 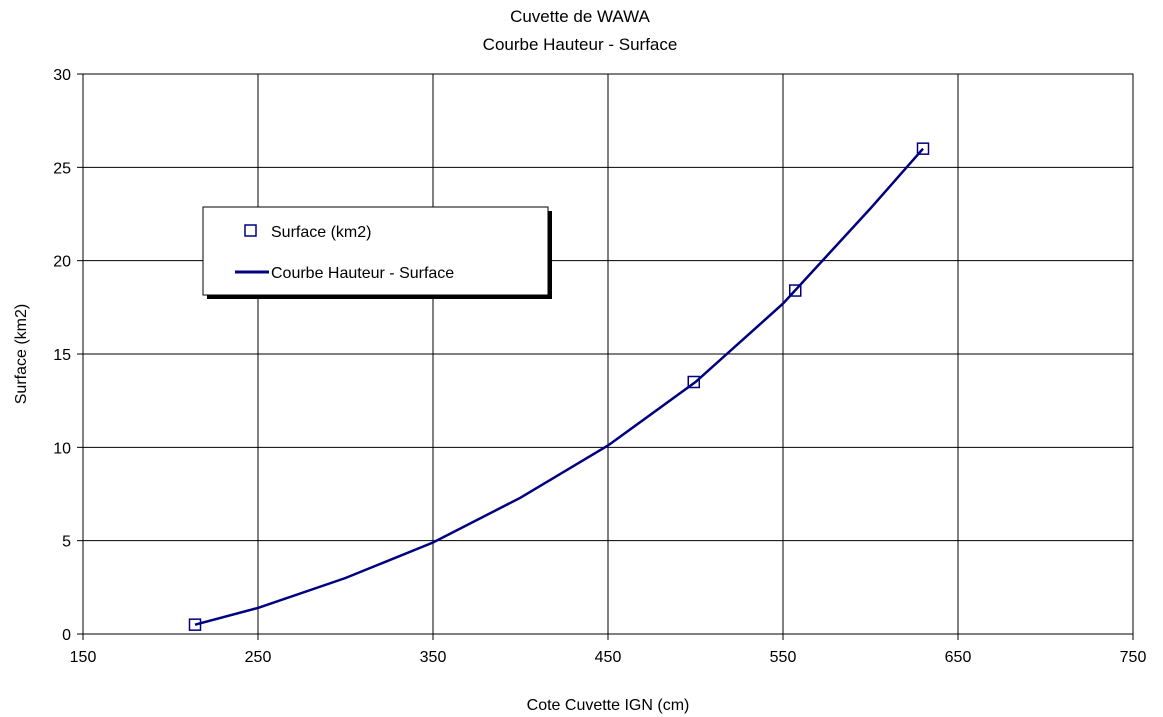 I want to click on y-tick-label: 5, so click(x=66, y=542).